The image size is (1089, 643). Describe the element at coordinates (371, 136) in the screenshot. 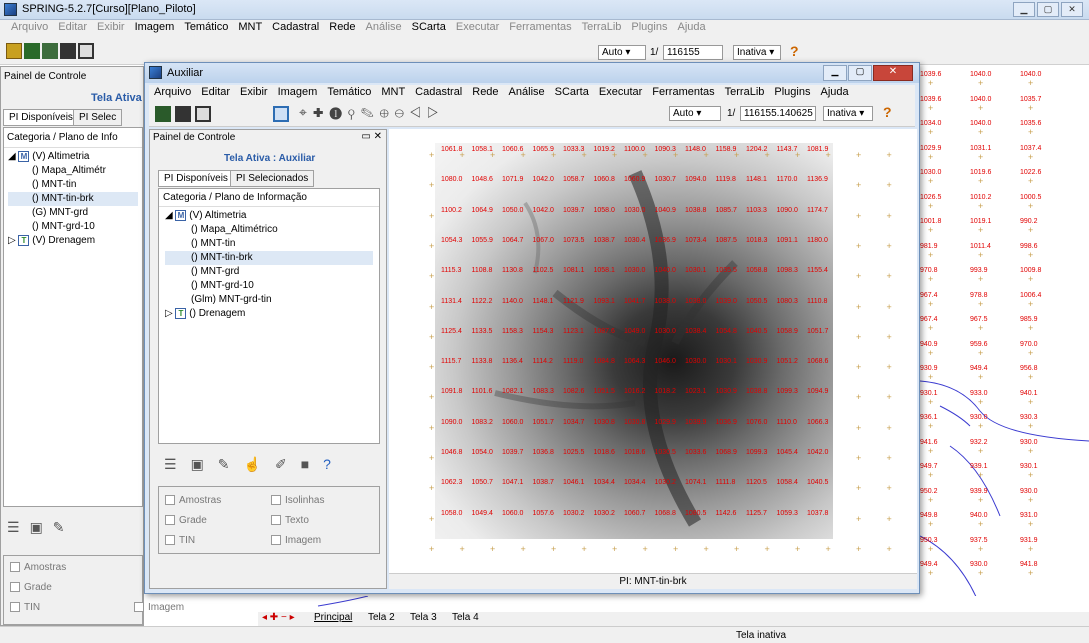

I see `panel-dock-close-icon: ▭ ✕` at that location.